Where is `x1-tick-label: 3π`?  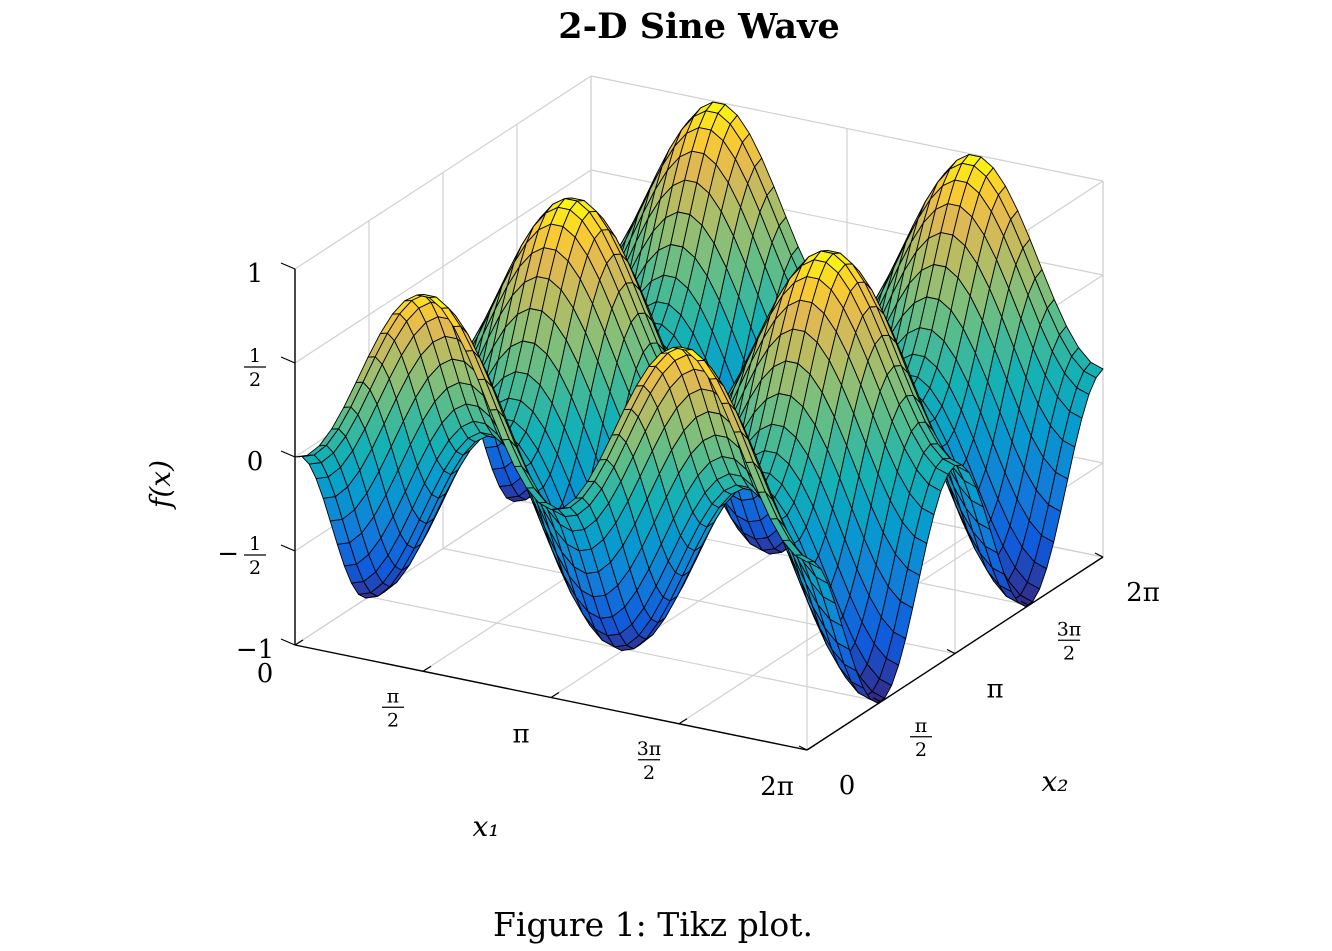 x1-tick-label: 3π is located at coordinates (649, 749).